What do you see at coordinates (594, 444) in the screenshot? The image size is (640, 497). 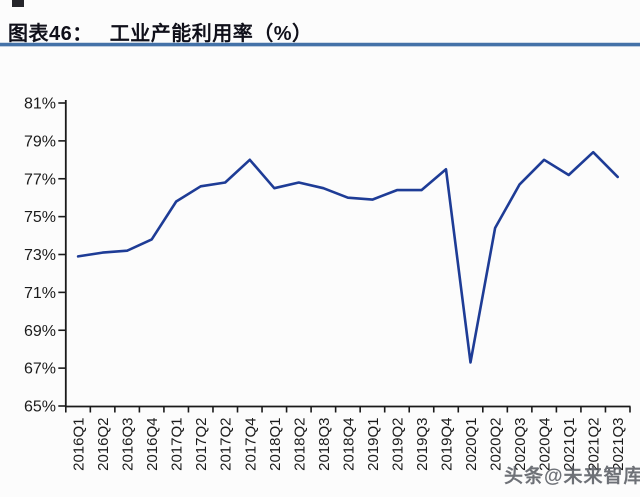 I see `x-axis-label: 2021Q2` at bounding box center [594, 444].